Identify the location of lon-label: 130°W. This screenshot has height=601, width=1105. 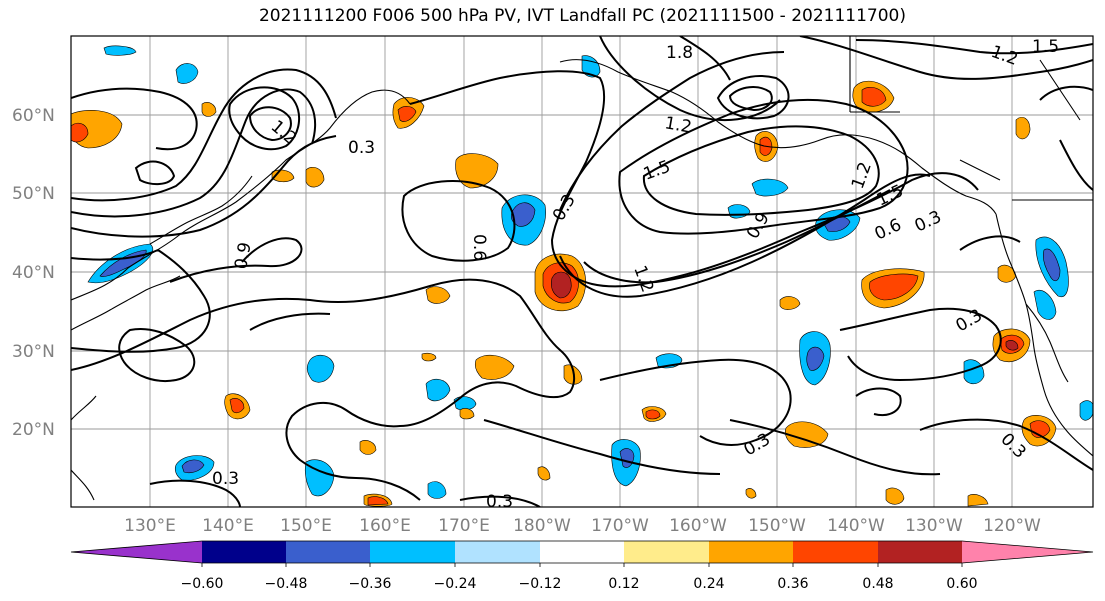
(934, 526).